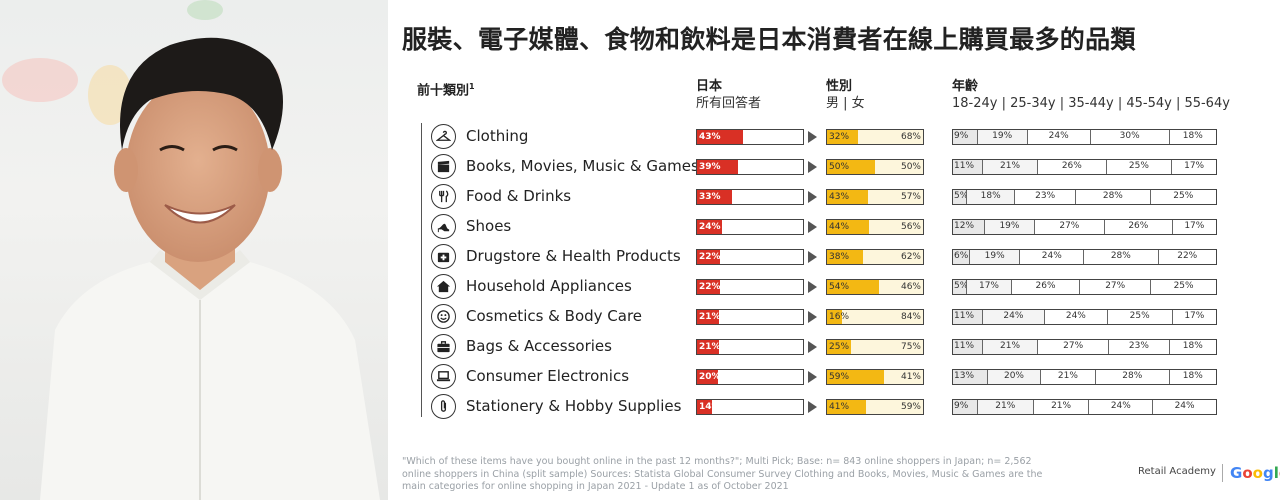 This screenshot has height=500, width=1280. What do you see at coordinates (910, 317) in the screenshot?
I see `gender-female-label: 84%` at bounding box center [910, 317].